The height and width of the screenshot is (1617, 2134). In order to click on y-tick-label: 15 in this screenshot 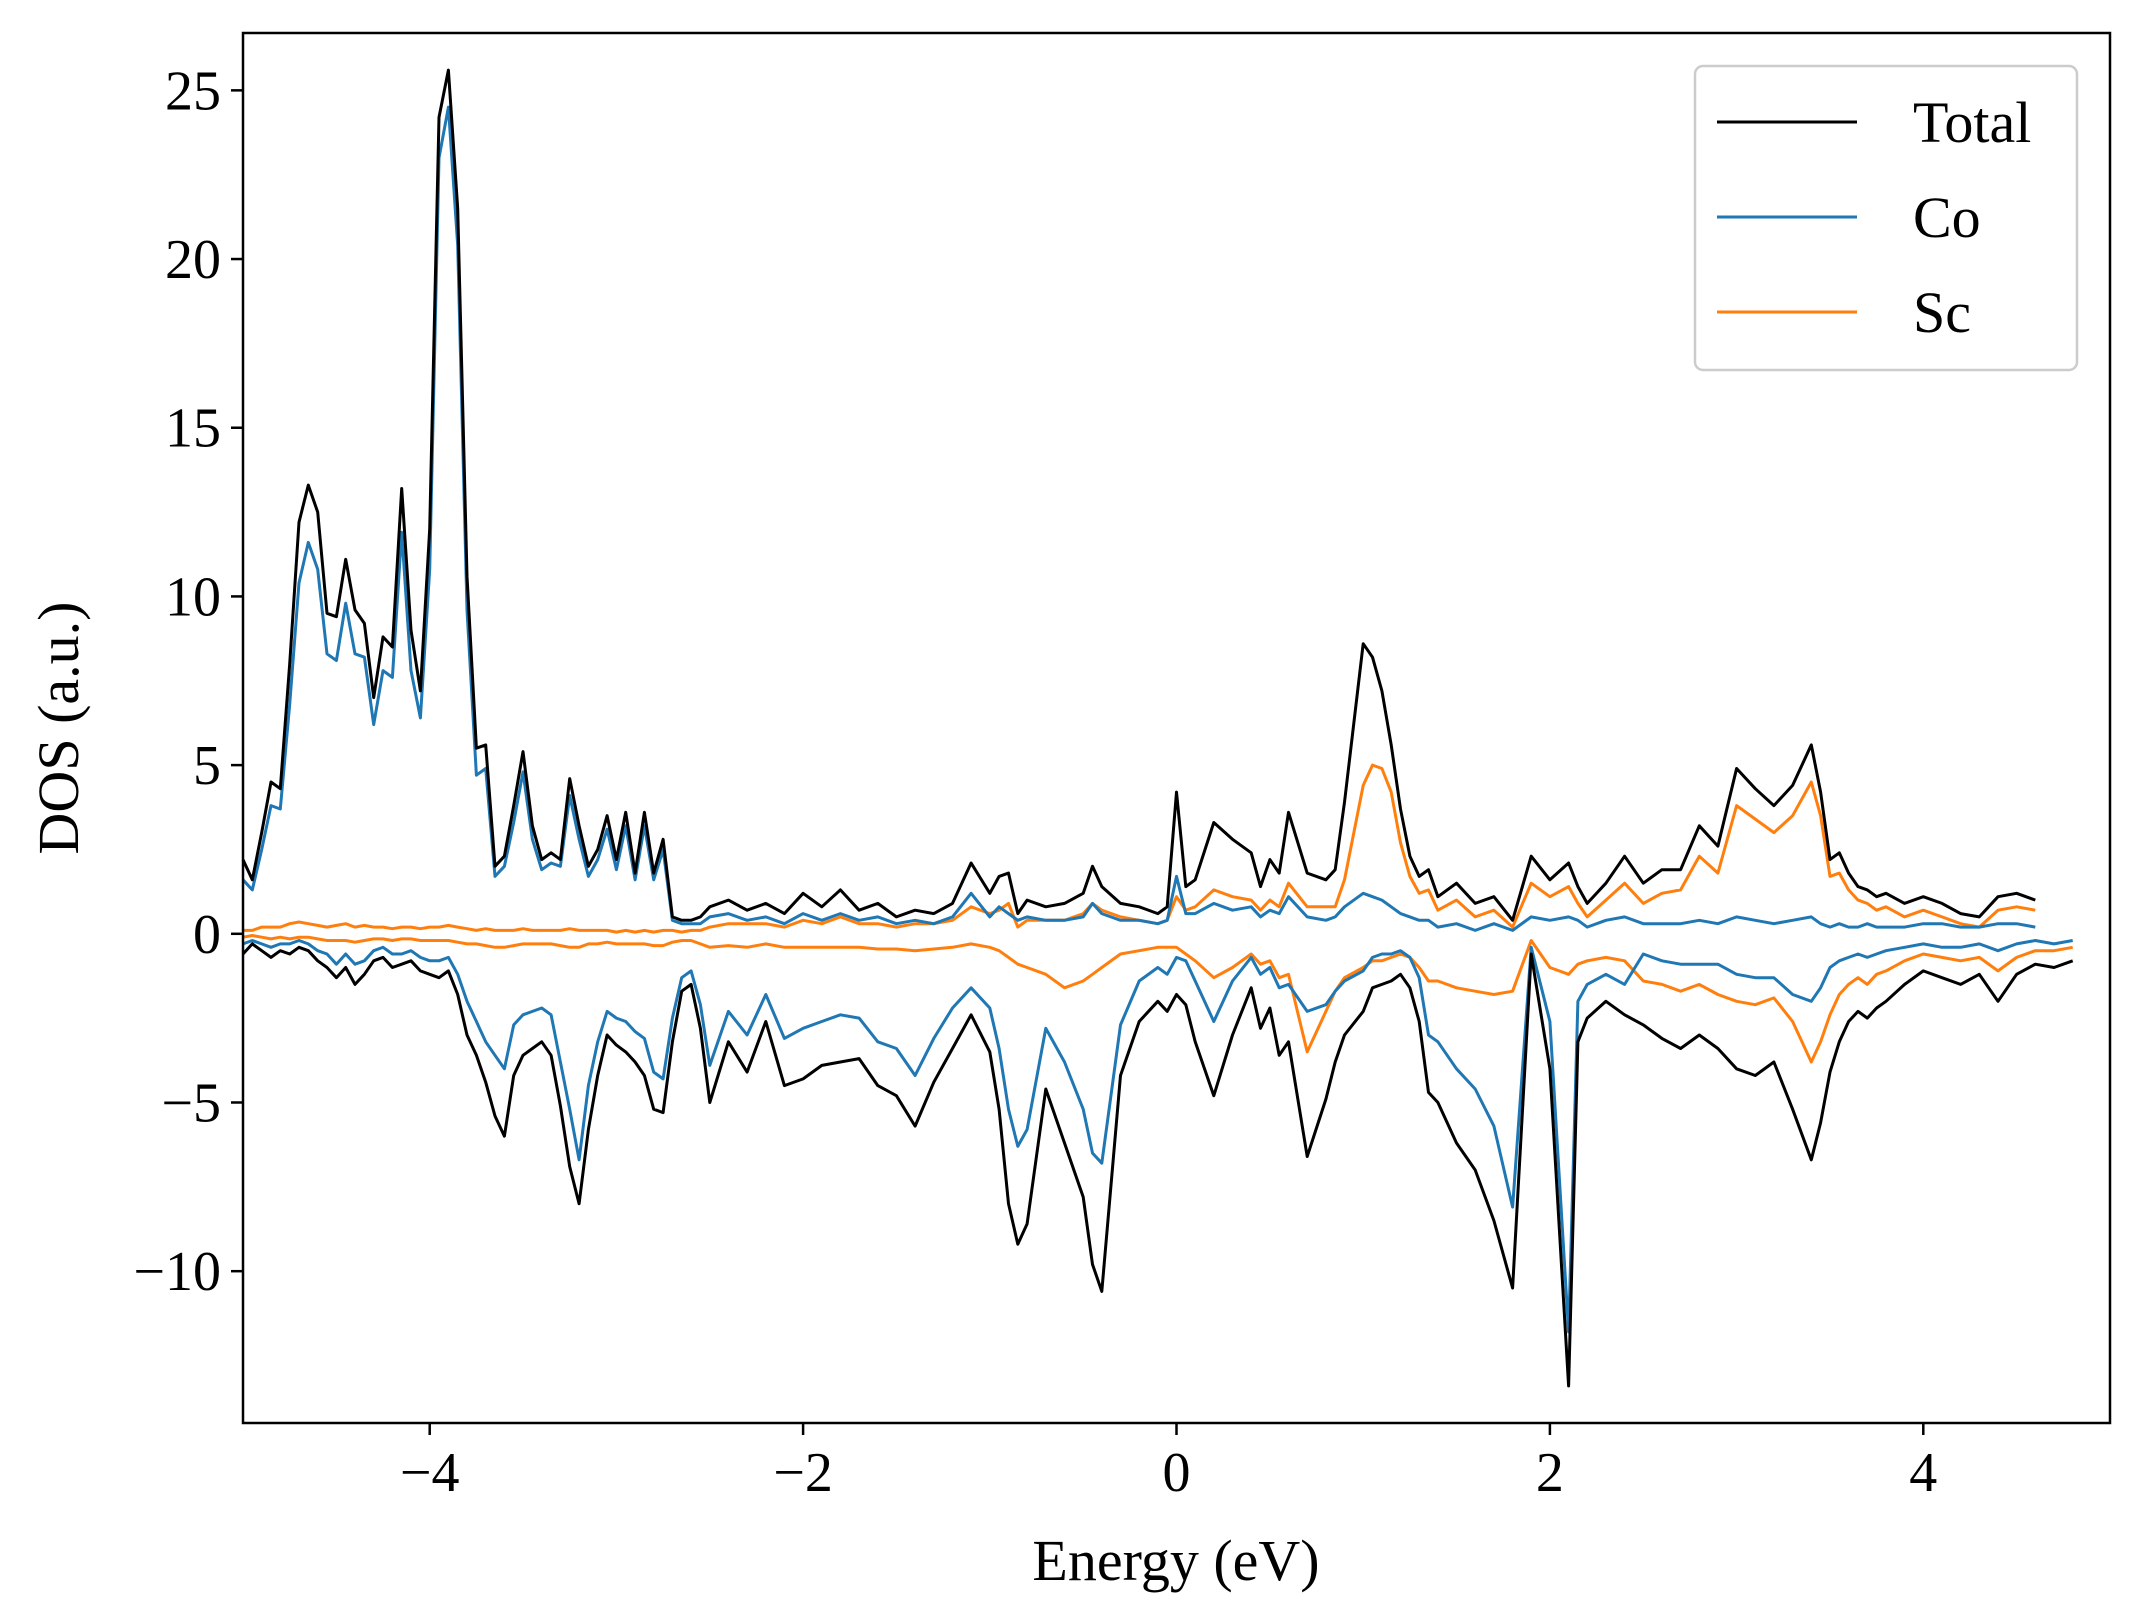, I will do `click(193, 429)`.